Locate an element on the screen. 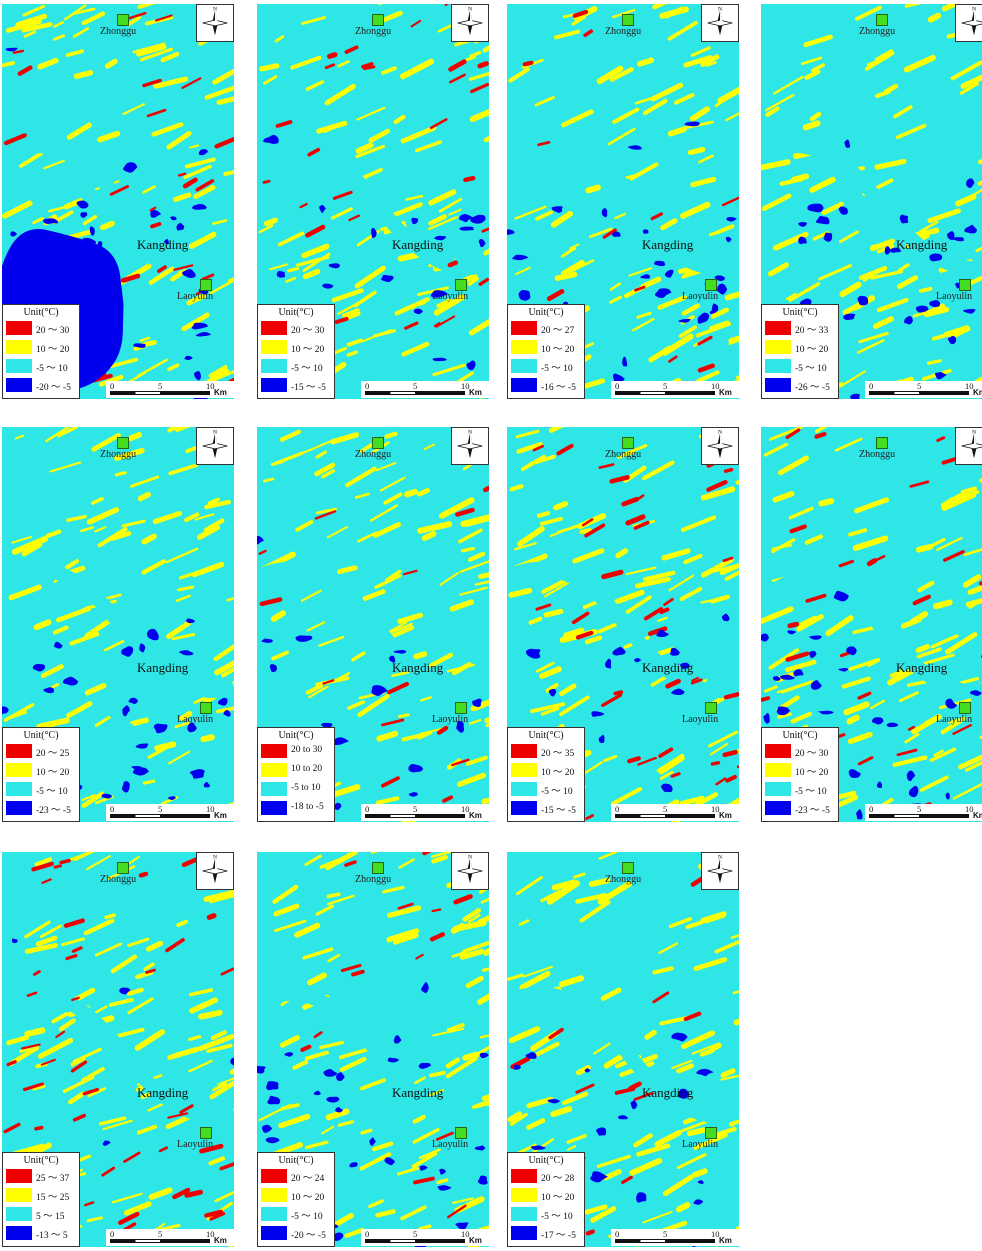 The width and height of the screenshot is (982, 1251). legend-range-label: -5 ～ 10 is located at coordinates (557, 1217).